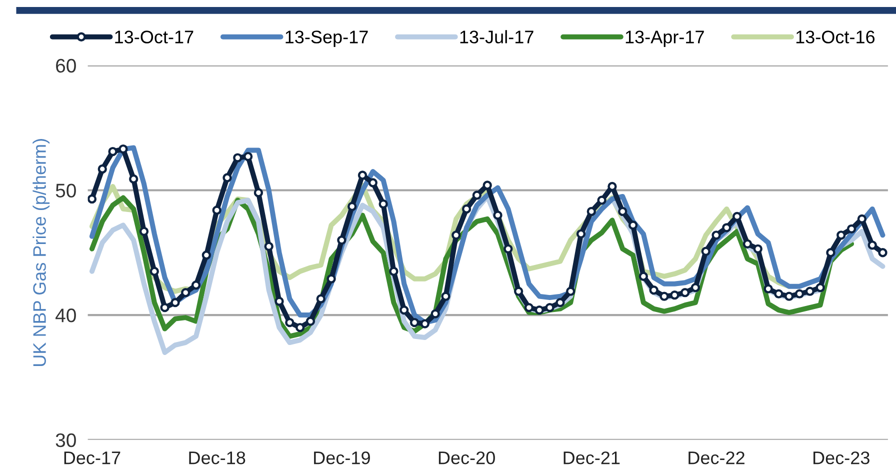 This screenshot has height=474, width=896. What do you see at coordinates (841, 457) in the screenshot?
I see `x-tick-label: Dec-23` at bounding box center [841, 457].